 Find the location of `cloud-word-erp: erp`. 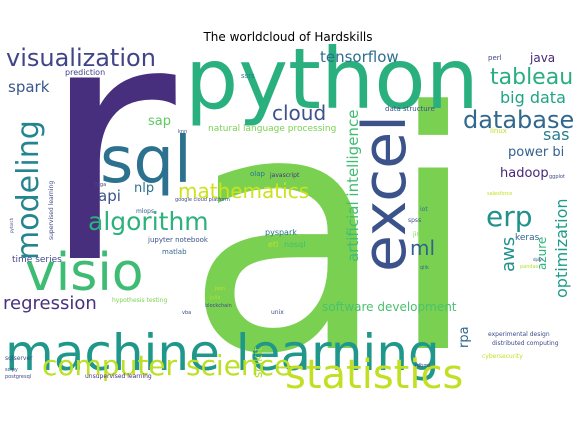

cloud-word-erp: erp is located at coordinates (509, 216).